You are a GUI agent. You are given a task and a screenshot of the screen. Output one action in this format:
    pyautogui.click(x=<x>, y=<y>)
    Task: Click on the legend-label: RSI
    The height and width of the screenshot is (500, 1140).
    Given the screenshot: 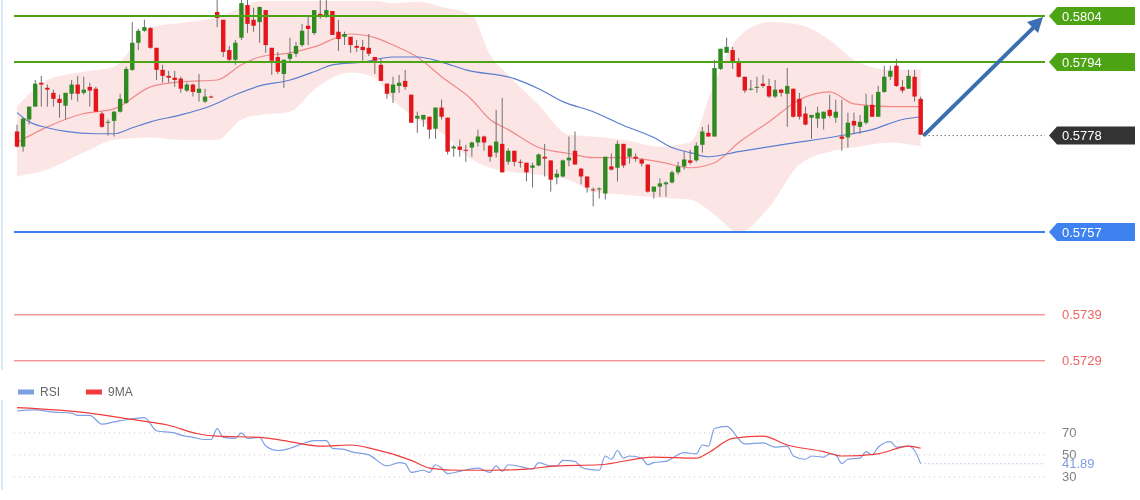 What is the action you would take?
    pyautogui.click(x=50, y=392)
    